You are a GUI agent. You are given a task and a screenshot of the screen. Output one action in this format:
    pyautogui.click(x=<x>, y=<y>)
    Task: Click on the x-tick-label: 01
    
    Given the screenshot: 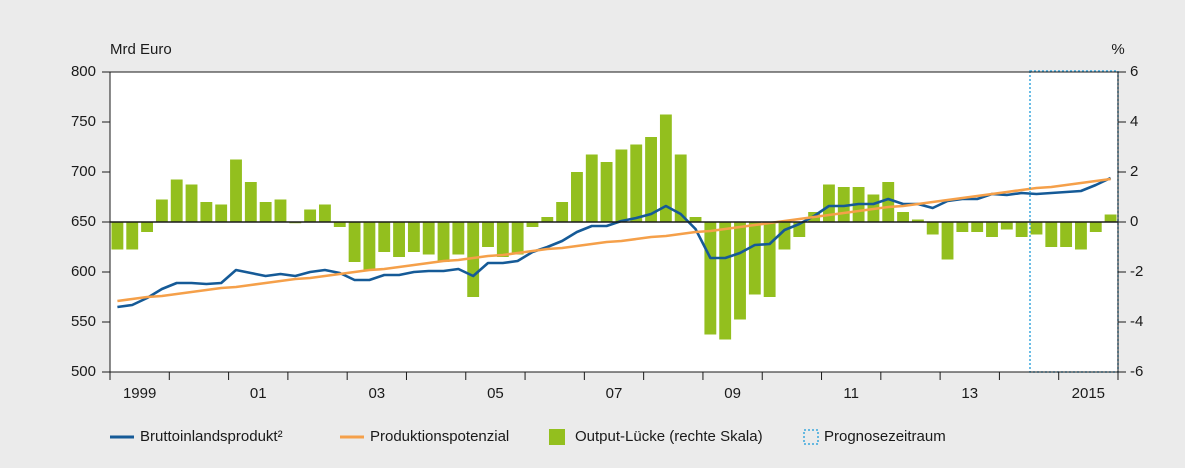 What is the action you would take?
    pyautogui.click(x=258, y=393)
    